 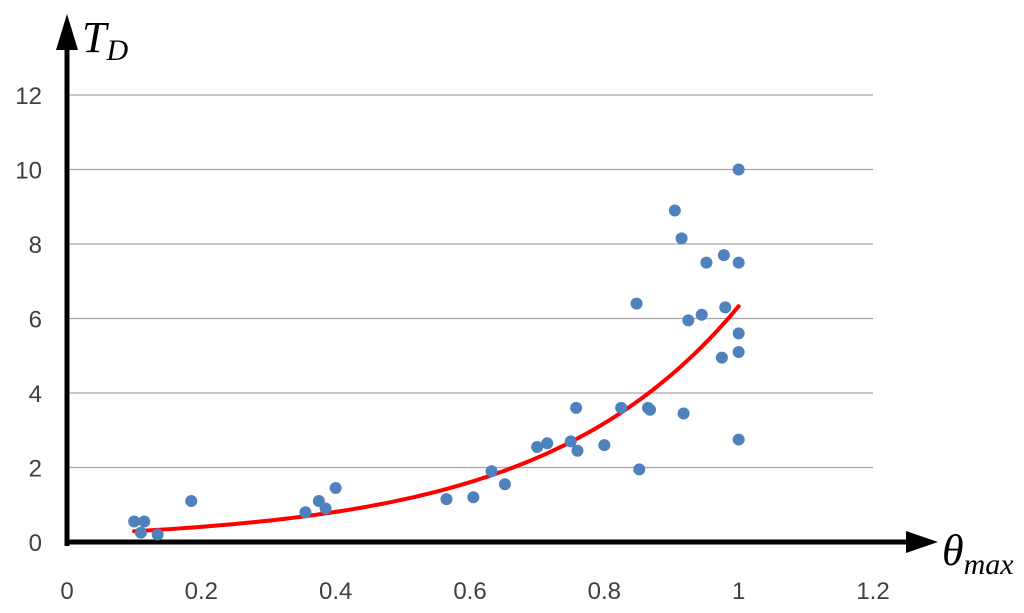 I want to click on x-tick-label: 0.8, so click(x=604, y=591).